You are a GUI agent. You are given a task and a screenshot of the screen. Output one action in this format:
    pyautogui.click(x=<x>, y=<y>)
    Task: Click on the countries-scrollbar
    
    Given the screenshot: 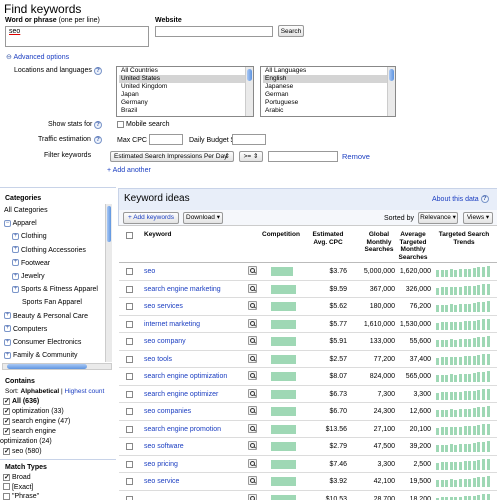 What is the action you would take?
    pyautogui.click(x=249, y=91)
    